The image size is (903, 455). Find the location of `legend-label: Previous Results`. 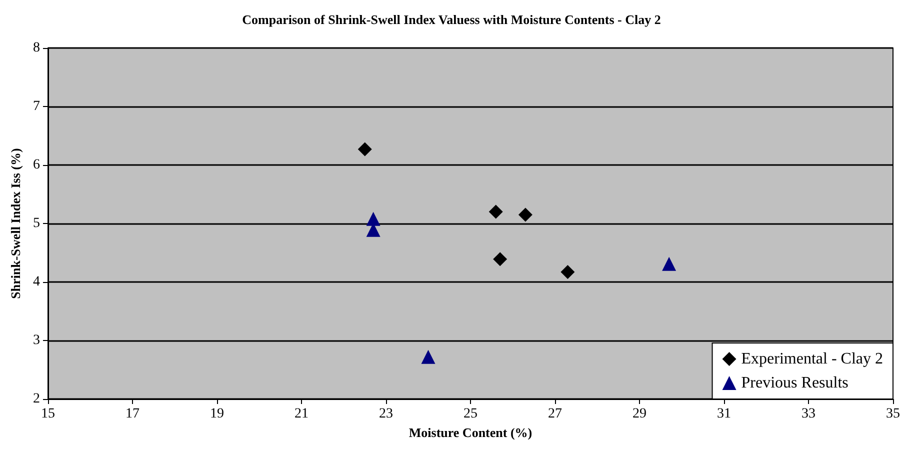

legend-label: Previous Results is located at coordinates (794, 383).